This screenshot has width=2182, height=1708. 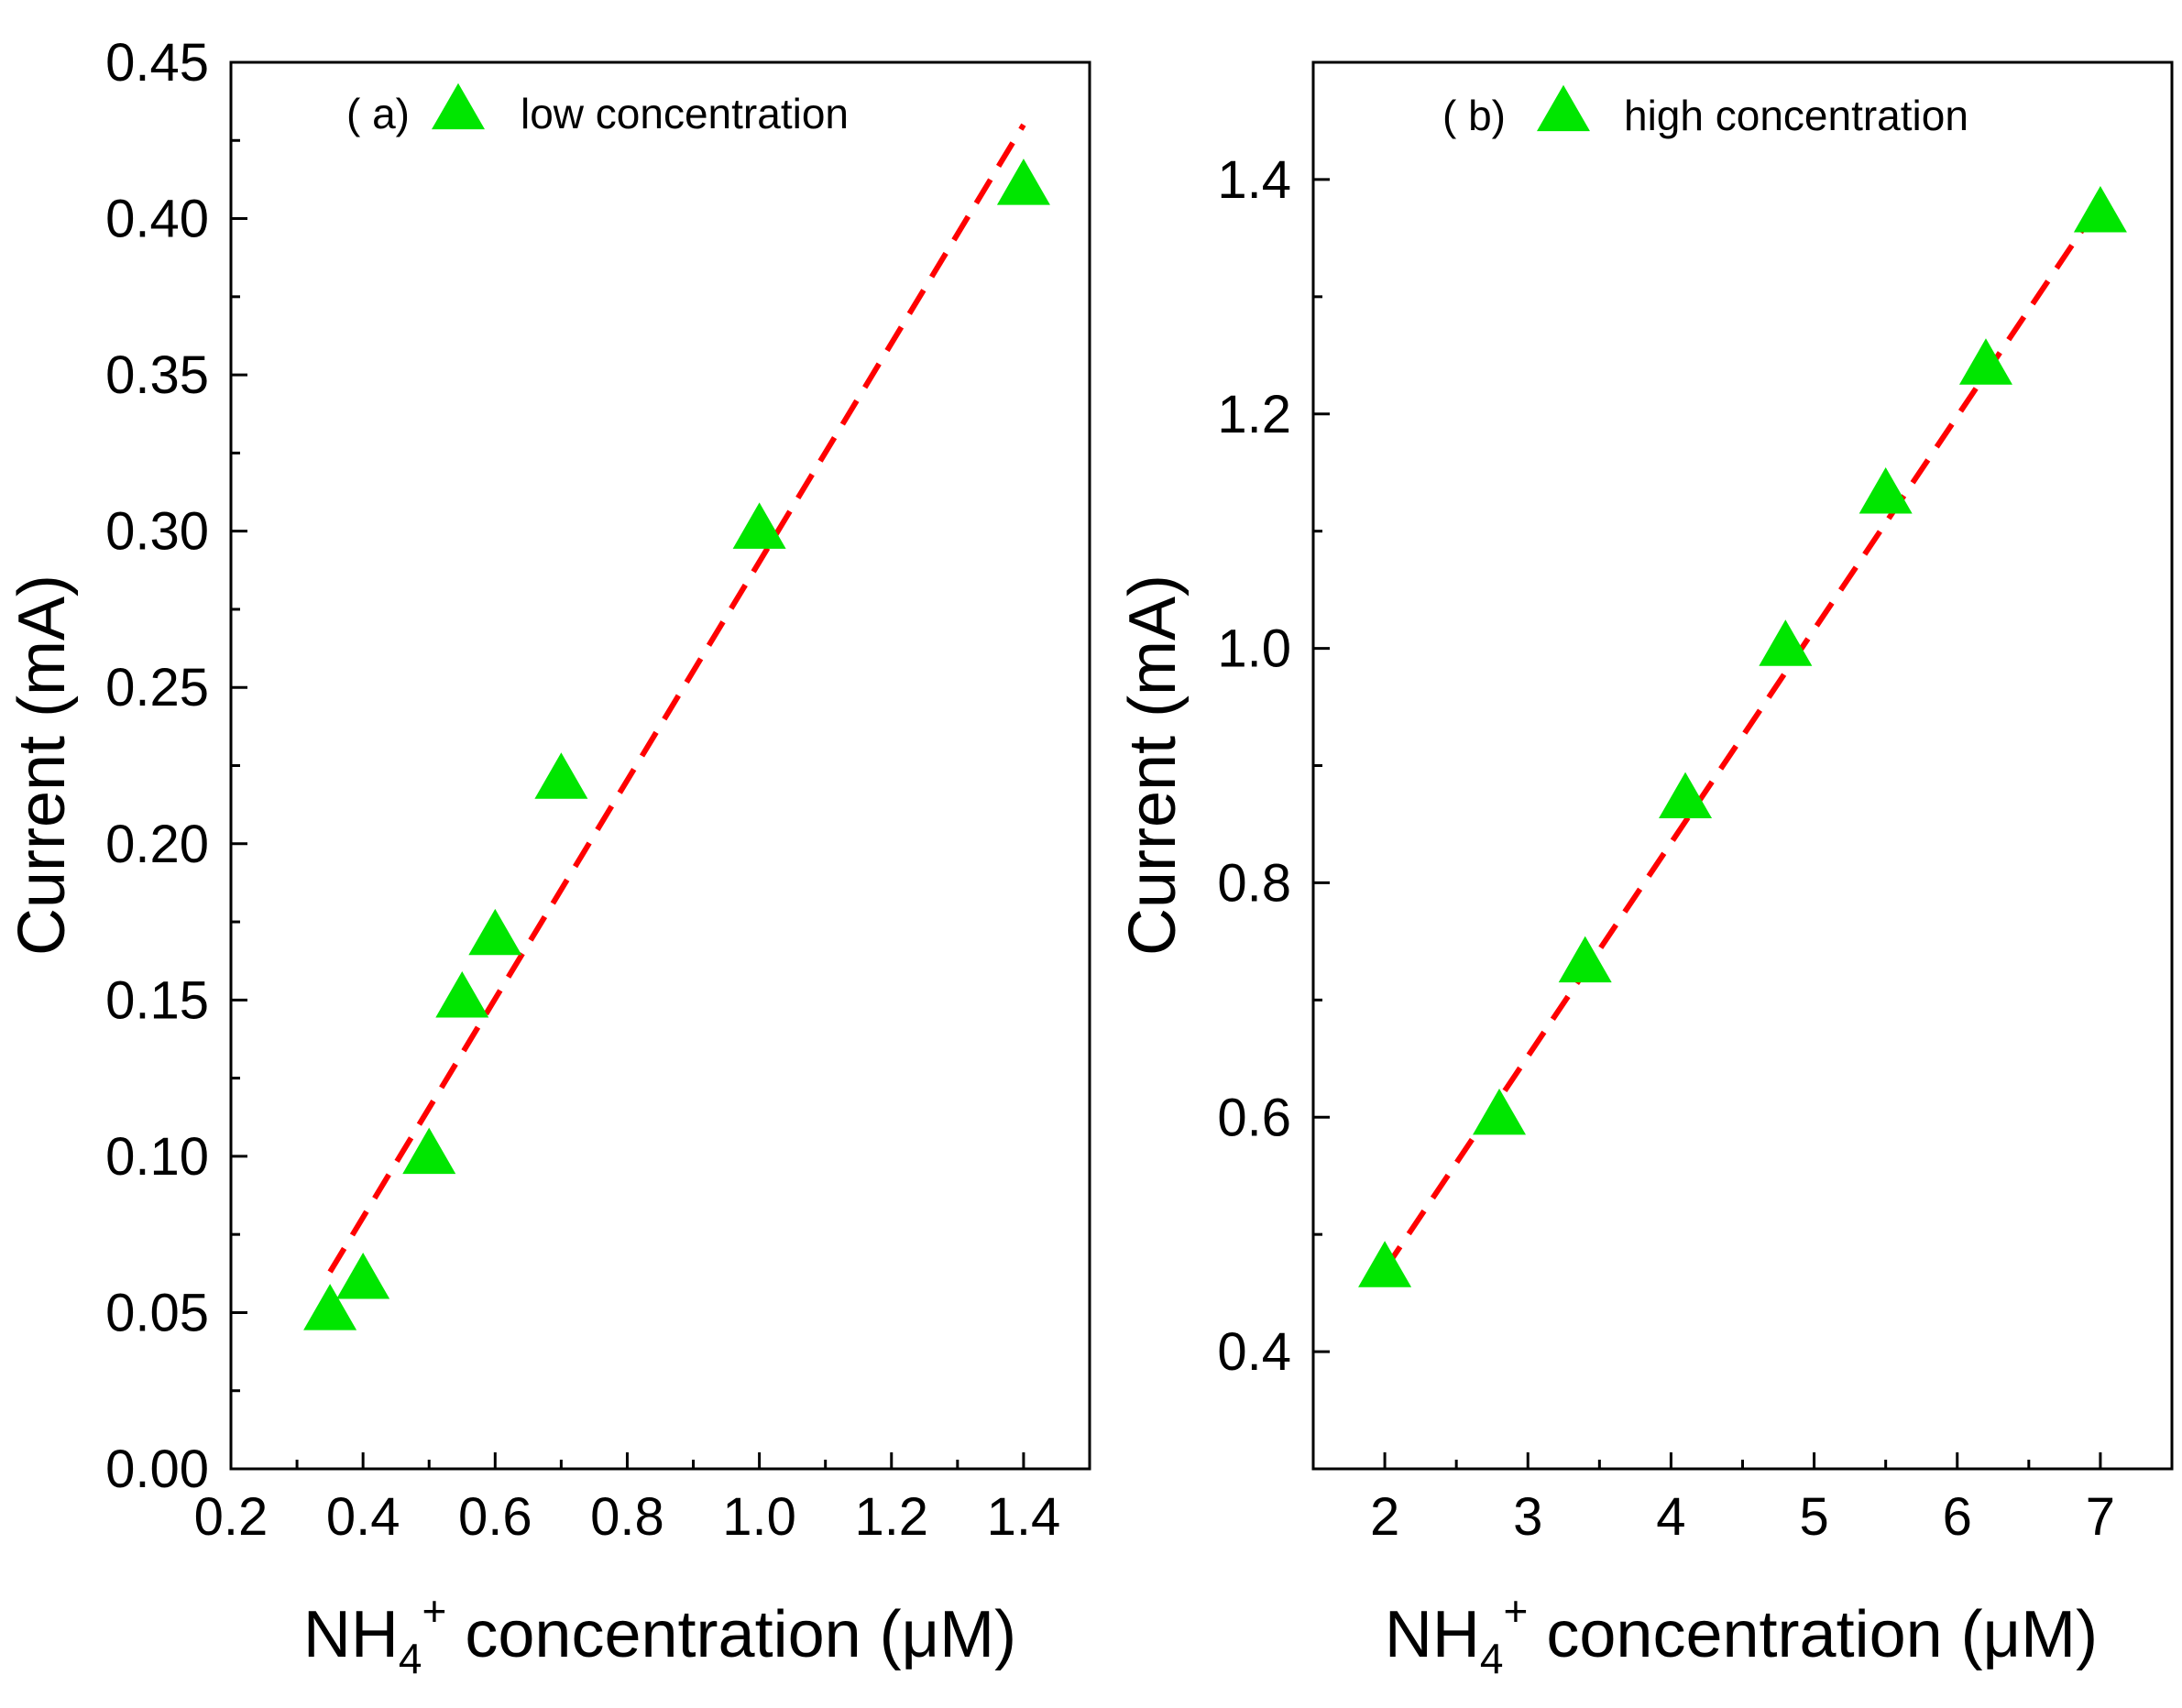 What do you see at coordinates (157, 1312) in the screenshot?
I see `y-tick-label: 0.05` at bounding box center [157, 1312].